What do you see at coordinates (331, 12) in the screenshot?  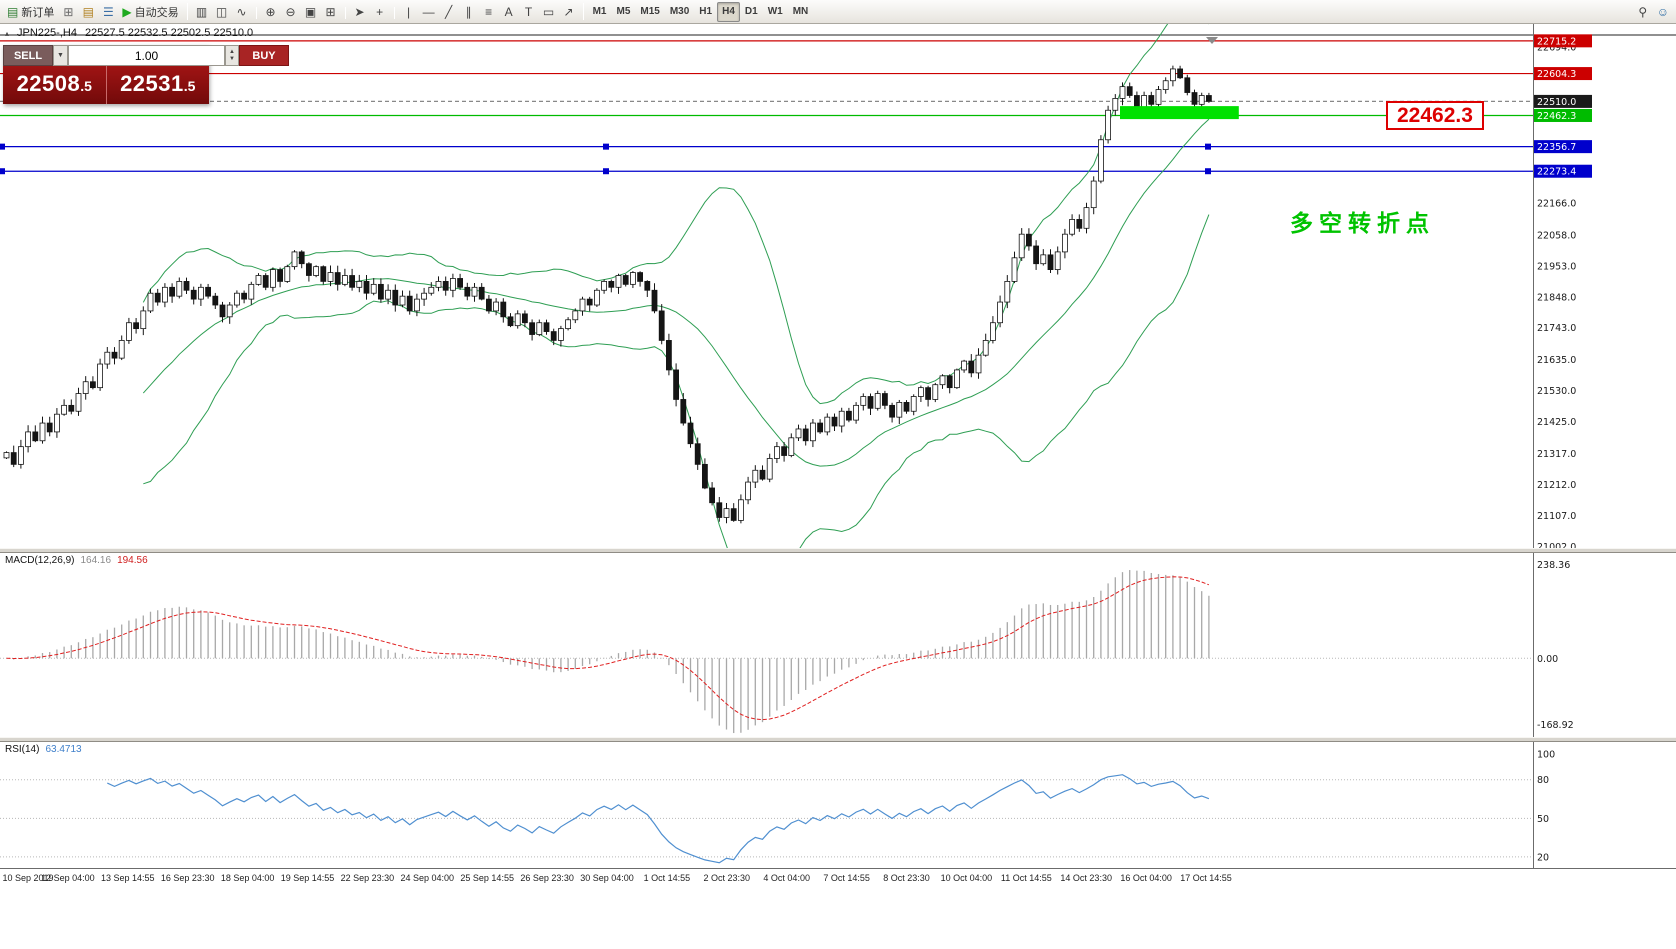 I see `tile-windows-button: ⊞` at bounding box center [331, 12].